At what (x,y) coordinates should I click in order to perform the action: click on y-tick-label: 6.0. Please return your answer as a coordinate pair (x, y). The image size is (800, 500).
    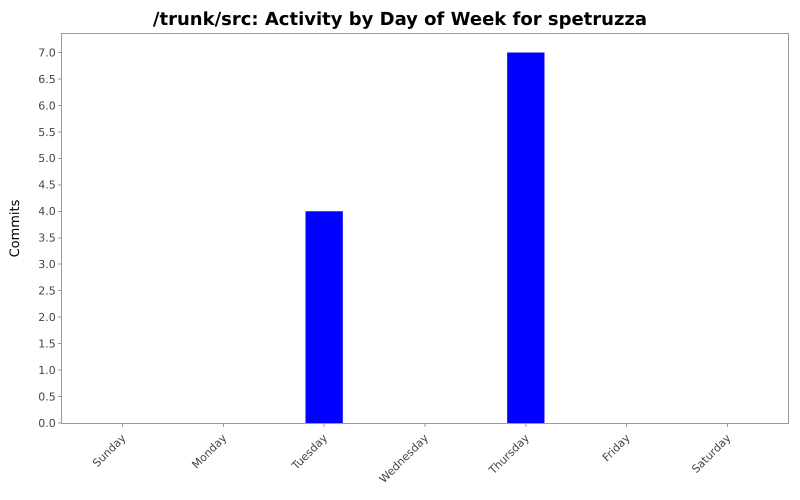
    Looking at the image, I should click on (47, 105).